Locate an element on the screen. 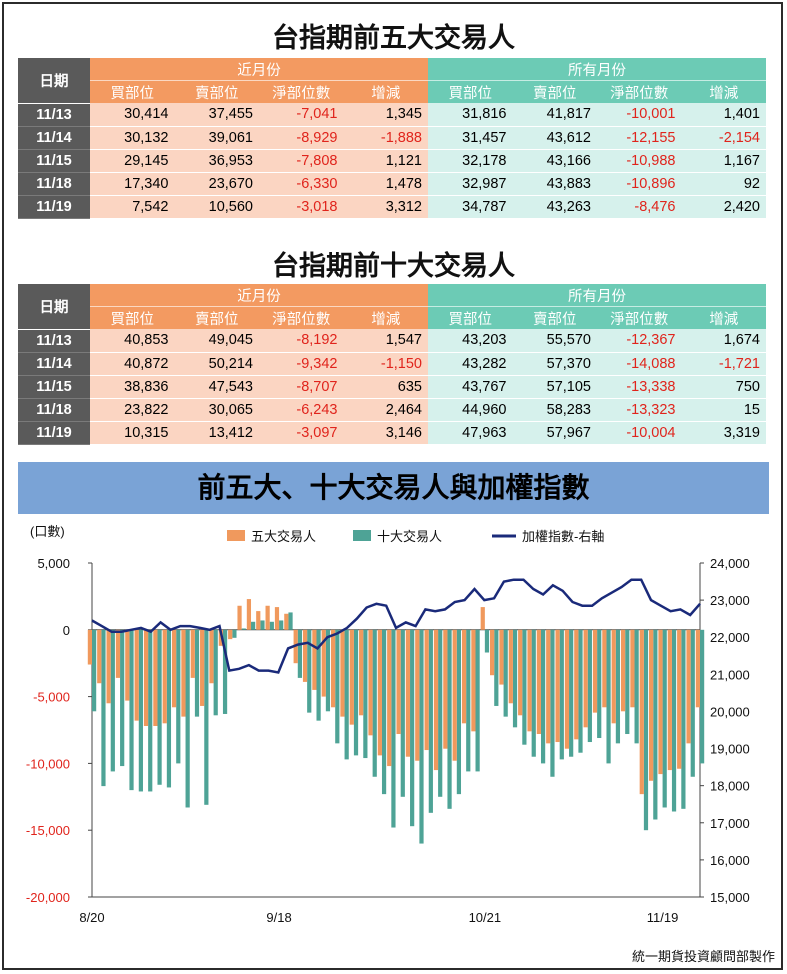 The image size is (787, 974). table-cell: -1,888 is located at coordinates (385, 138).